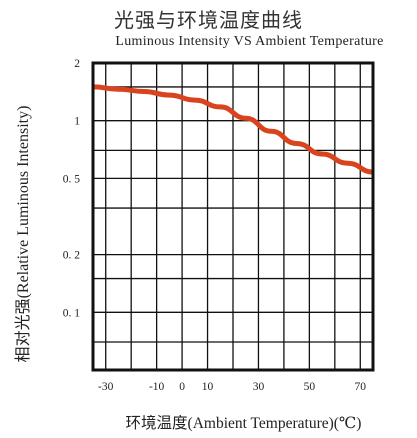 The width and height of the screenshot is (417, 438). Describe the element at coordinates (208, 387) in the screenshot. I see `x-tick-label: 10` at that location.